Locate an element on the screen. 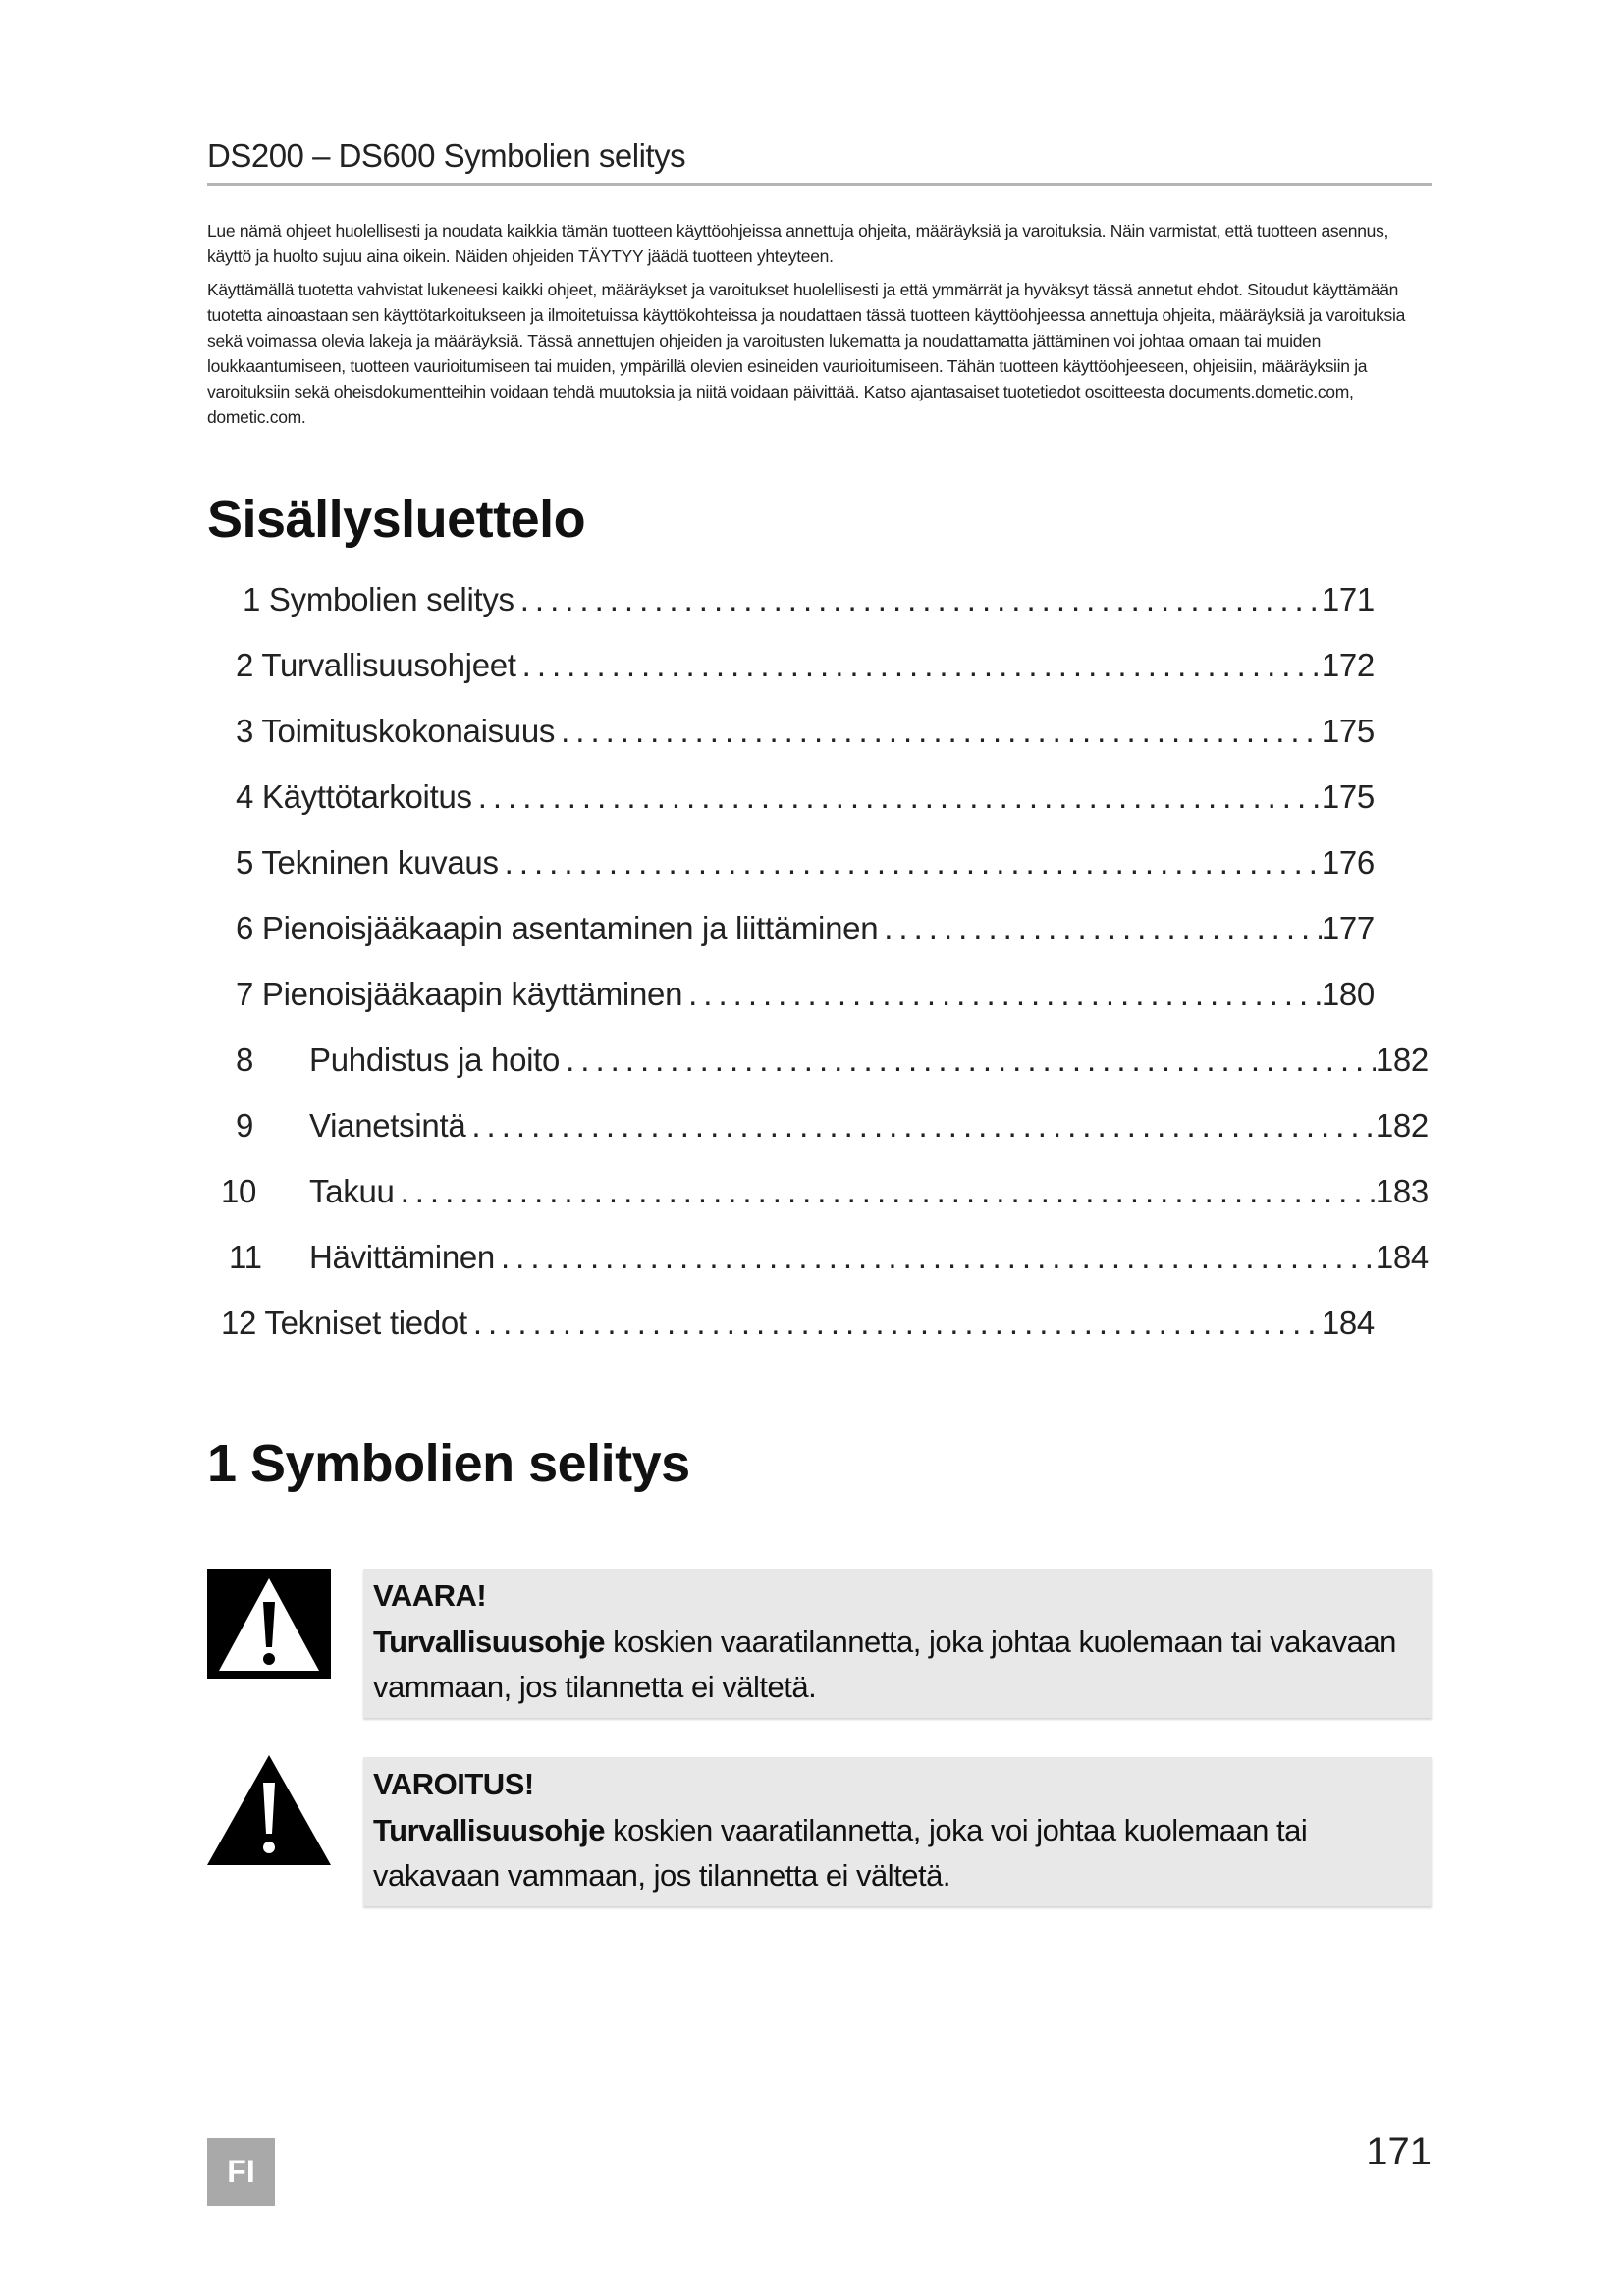 The image size is (1624, 2296). section-heading: 1 Symbolien selitys is located at coordinates (448, 1463).